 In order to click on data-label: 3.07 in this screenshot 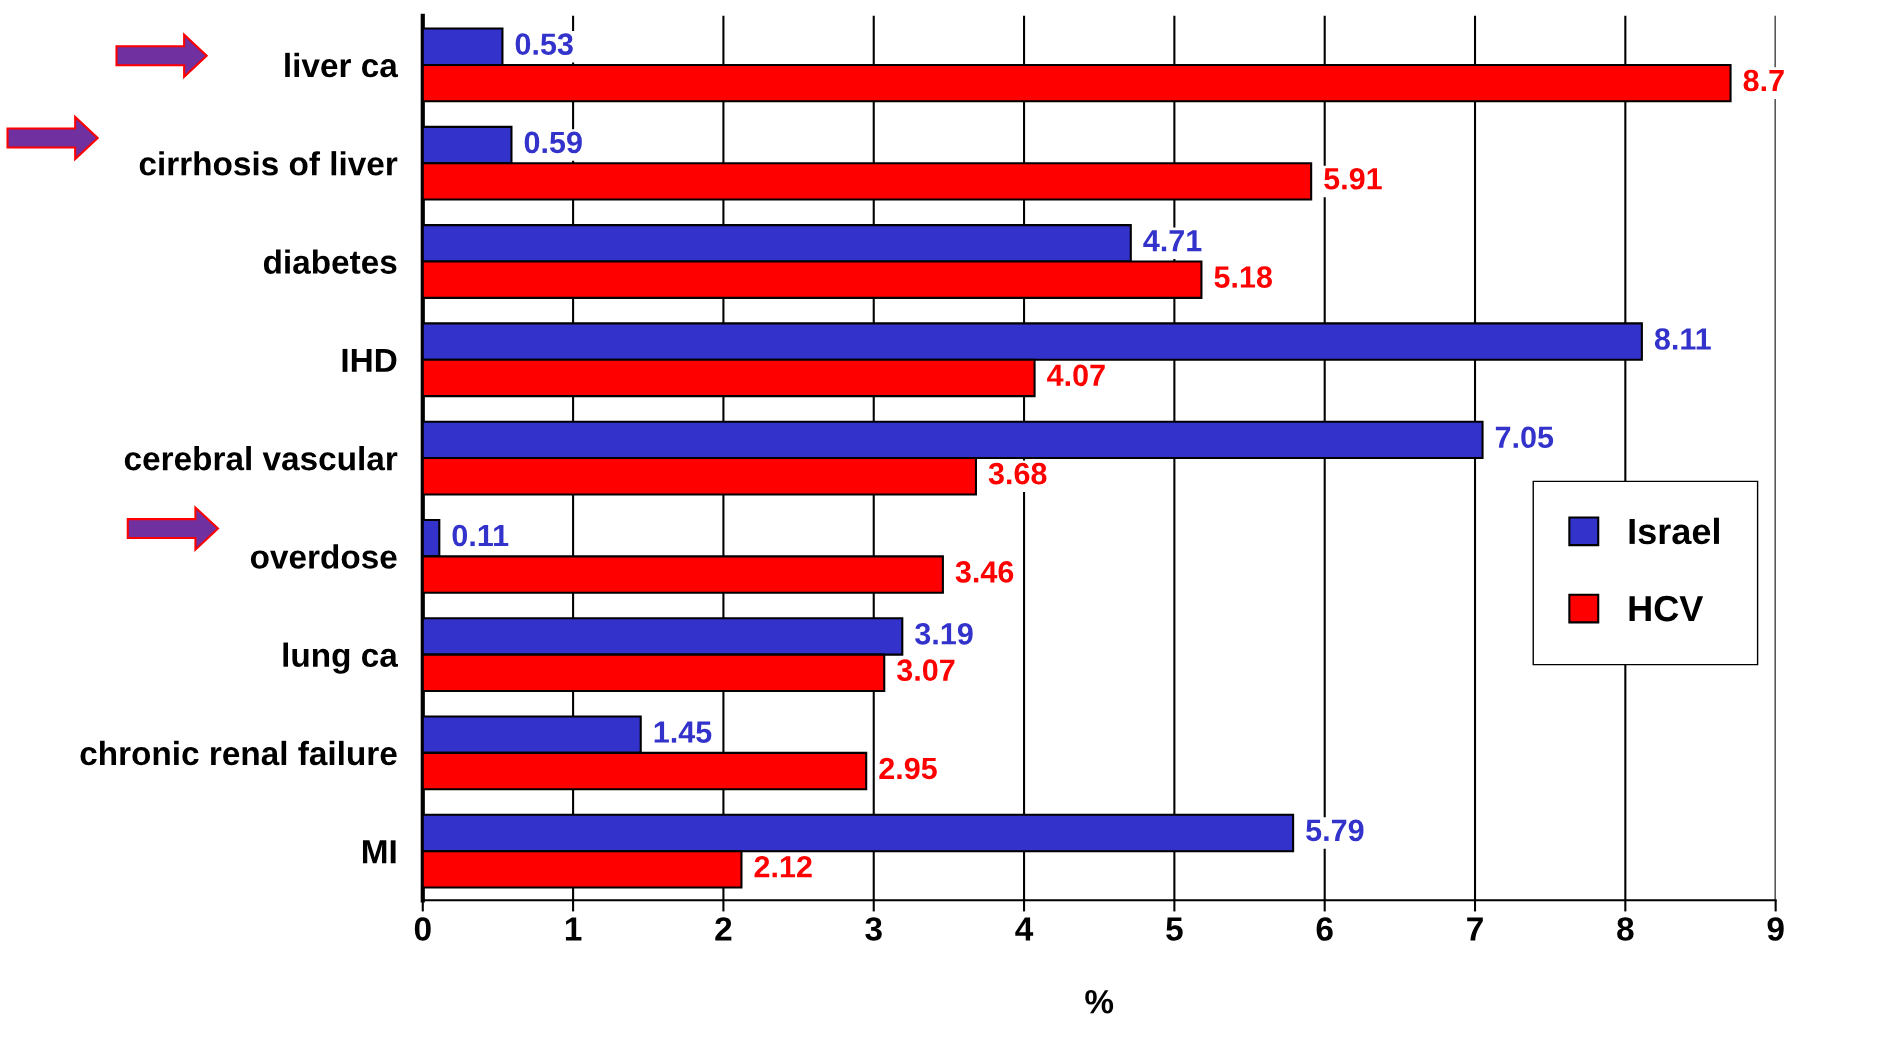, I will do `click(925, 670)`.